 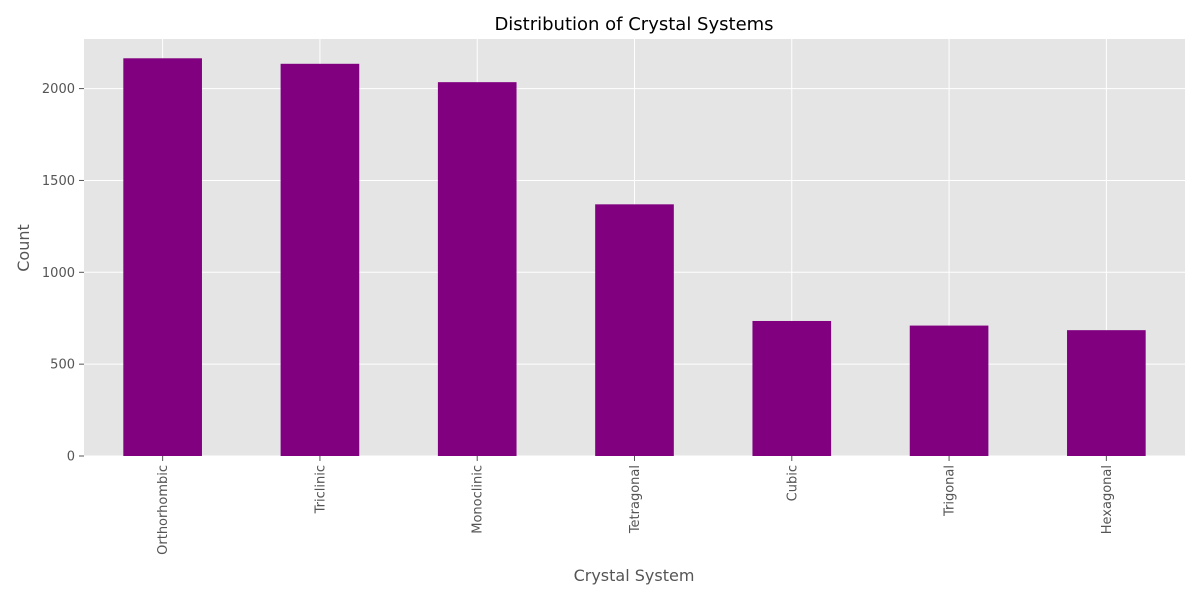 What do you see at coordinates (163, 510) in the screenshot?
I see `x-tick-label: Orthorhombic` at bounding box center [163, 510].